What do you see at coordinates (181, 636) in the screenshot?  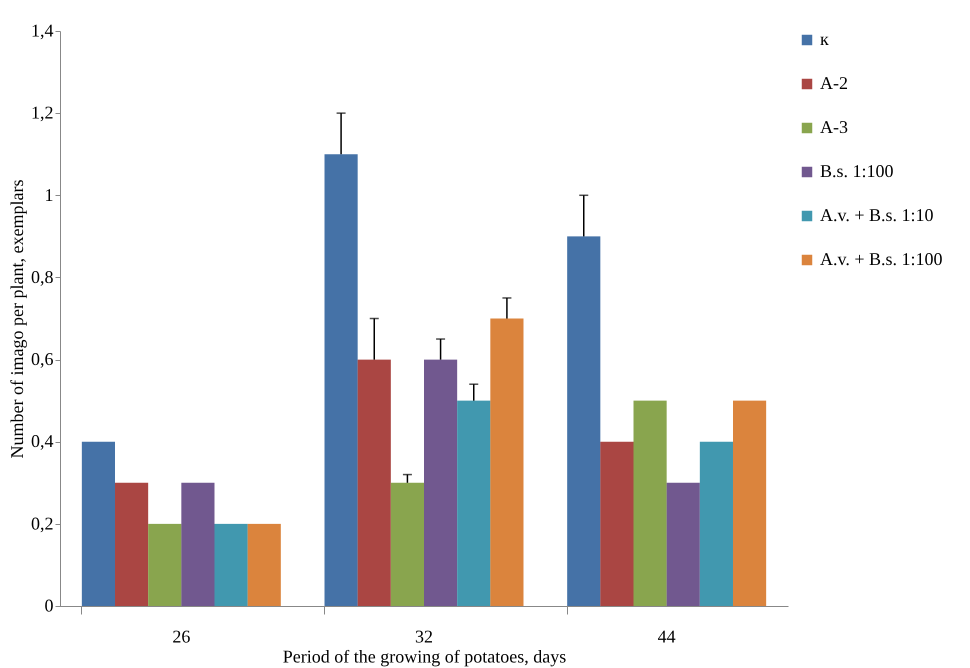 I see `x-tick-label: 26` at bounding box center [181, 636].